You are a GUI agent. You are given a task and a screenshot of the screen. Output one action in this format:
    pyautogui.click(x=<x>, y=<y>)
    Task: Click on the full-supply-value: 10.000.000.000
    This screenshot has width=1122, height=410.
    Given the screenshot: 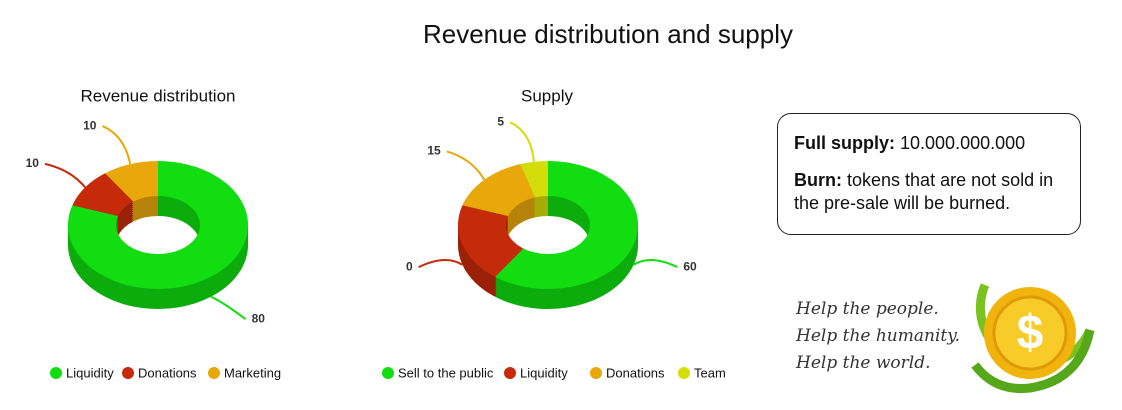 What is the action you would take?
    pyautogui.click(x=963, y=143)
    